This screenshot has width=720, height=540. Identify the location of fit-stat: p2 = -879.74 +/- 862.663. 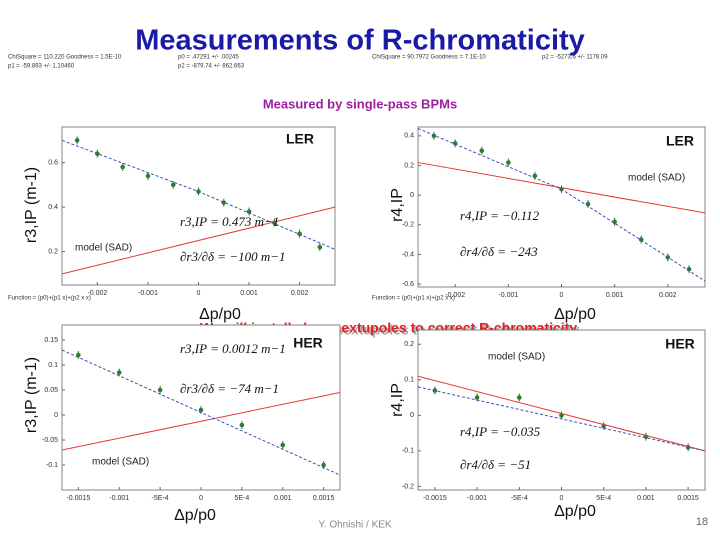
(211, 67).